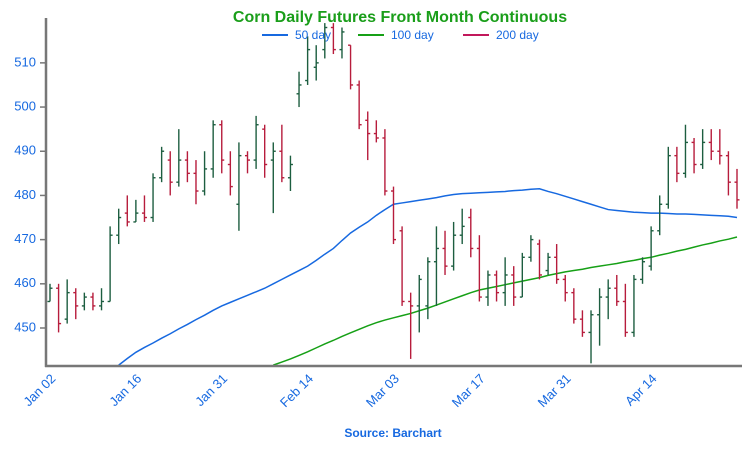 The width and height of the screenshot is (750, 455). Describe the element at coordinates (296, 390) in the screenshot. I see `x-tick-label: Feb 14` at that location.